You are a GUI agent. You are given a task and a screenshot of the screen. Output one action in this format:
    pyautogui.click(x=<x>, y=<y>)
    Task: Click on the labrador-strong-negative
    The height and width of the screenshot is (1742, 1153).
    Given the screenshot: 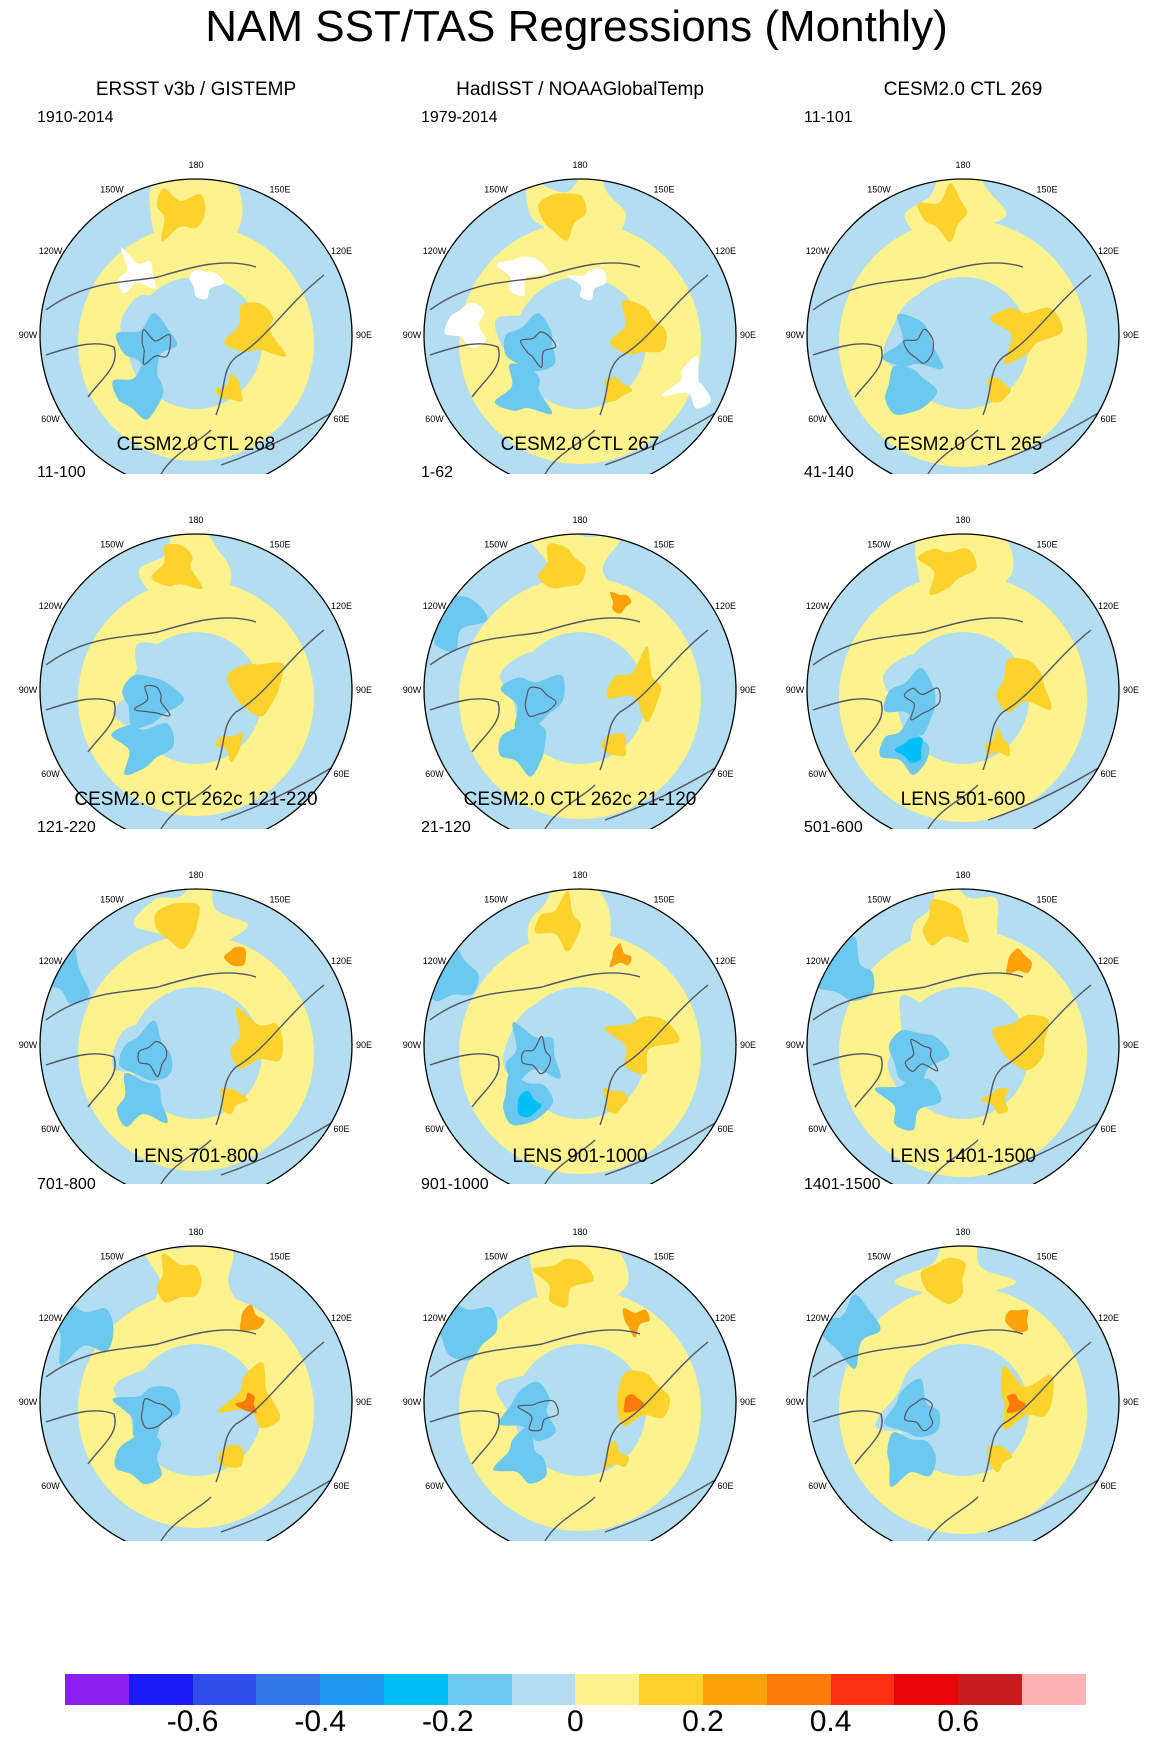 What is the action you would take?
    pyautogui.click(x=529, y=1104)
    